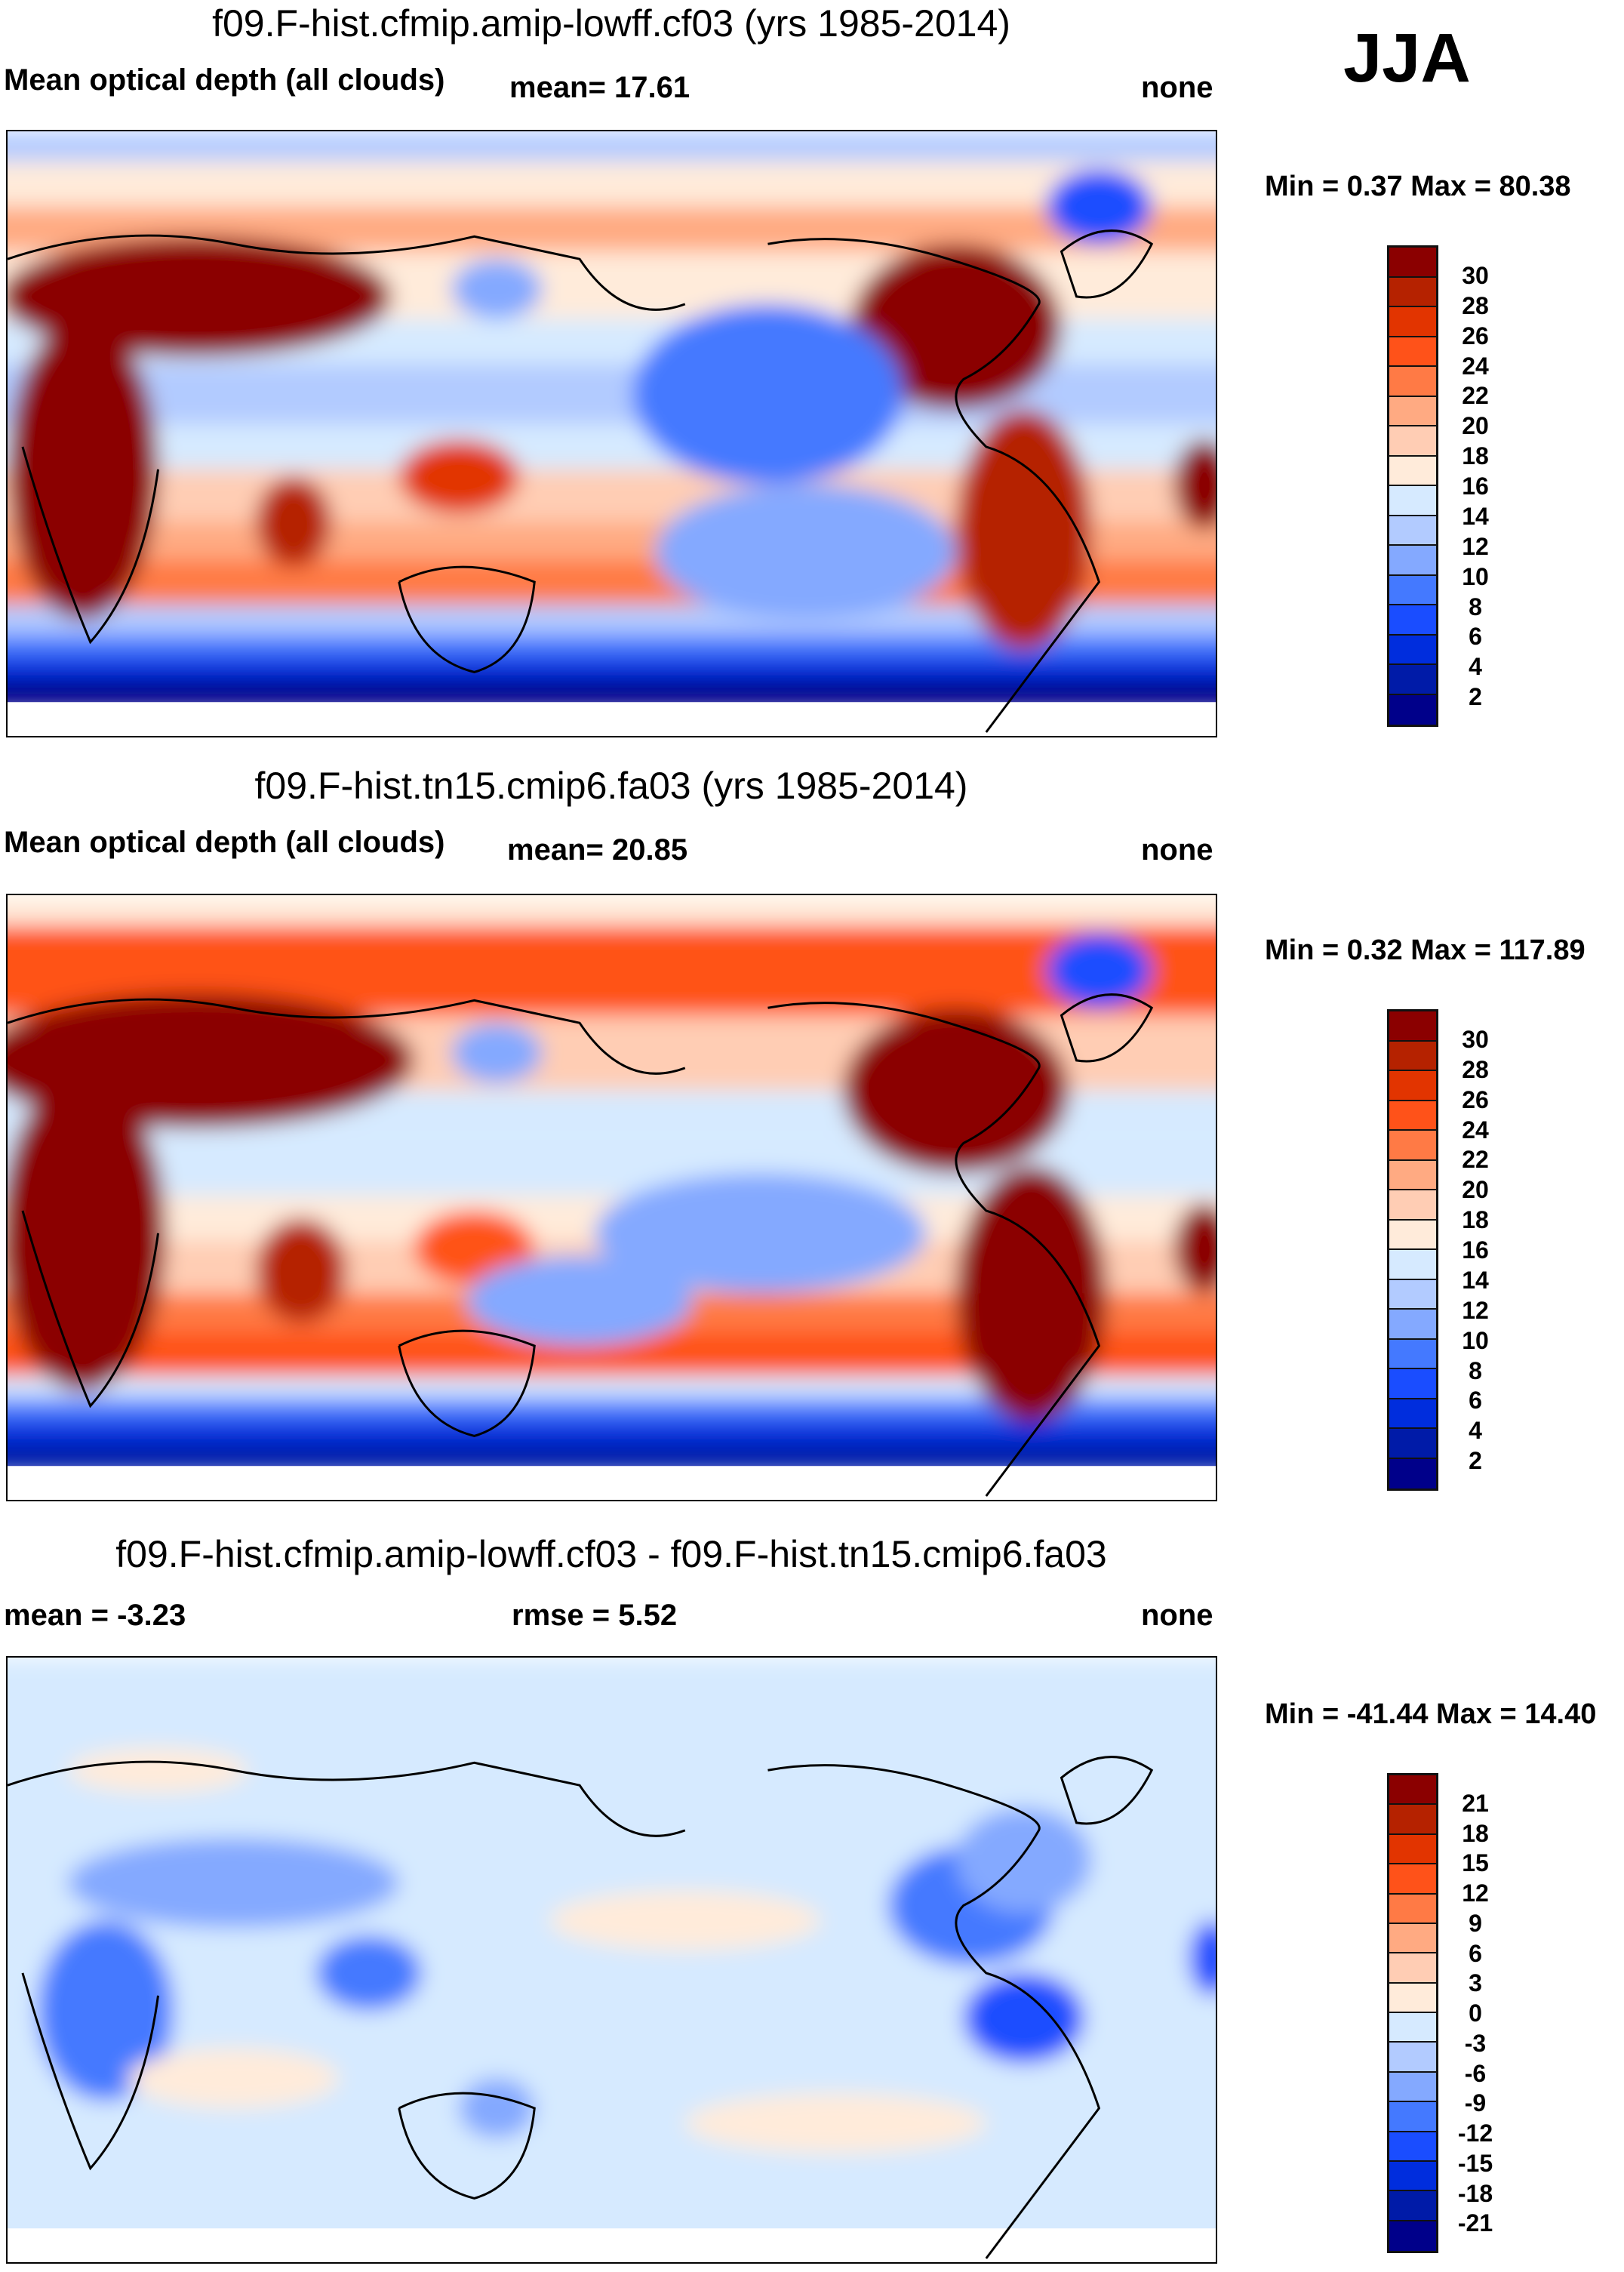 The height and width of the screenshot is (2272, 1624). I want to click on panel1-colorbar, so click(1412, 486).